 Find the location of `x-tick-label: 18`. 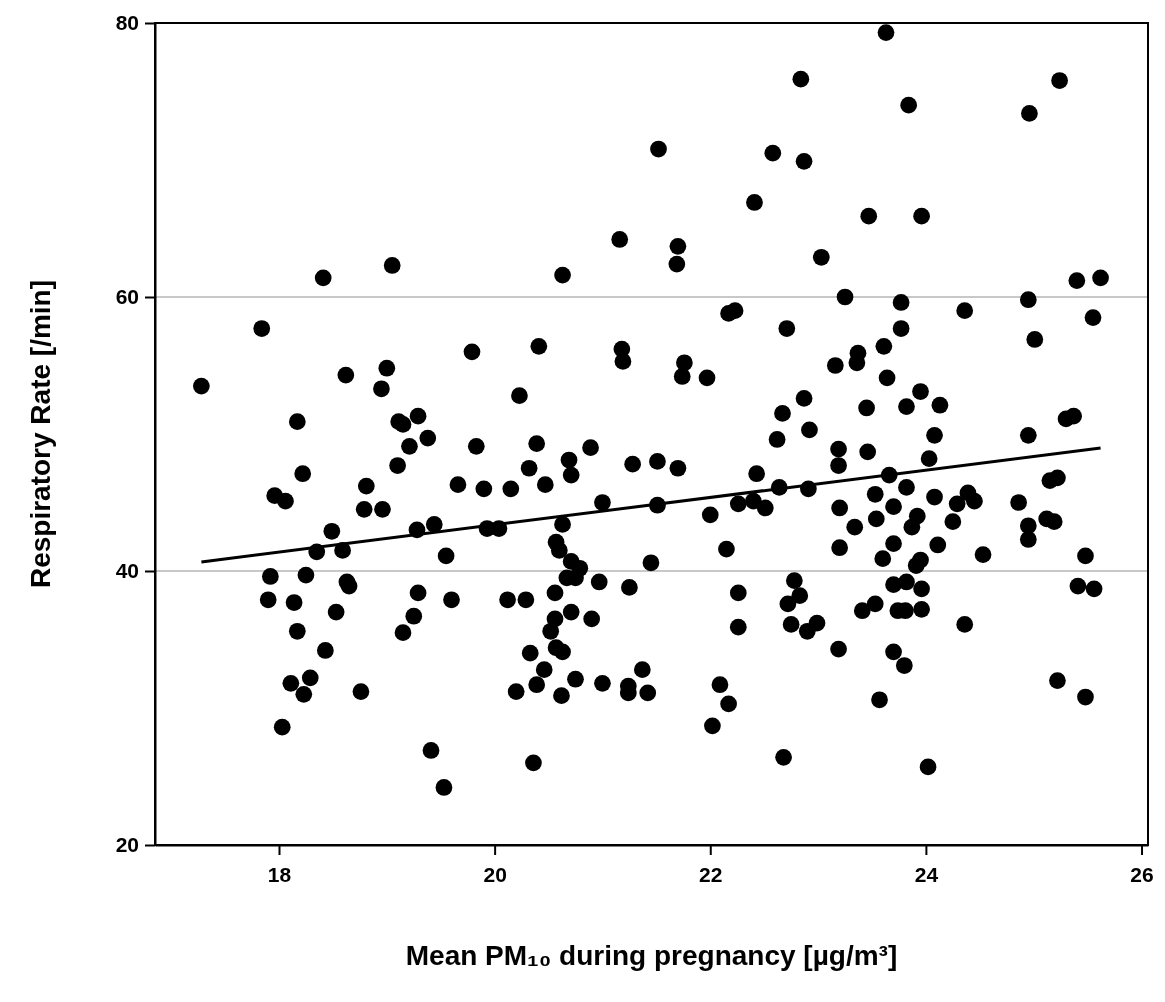

x-tick-label: 18 is located at coordinates (279, 874).